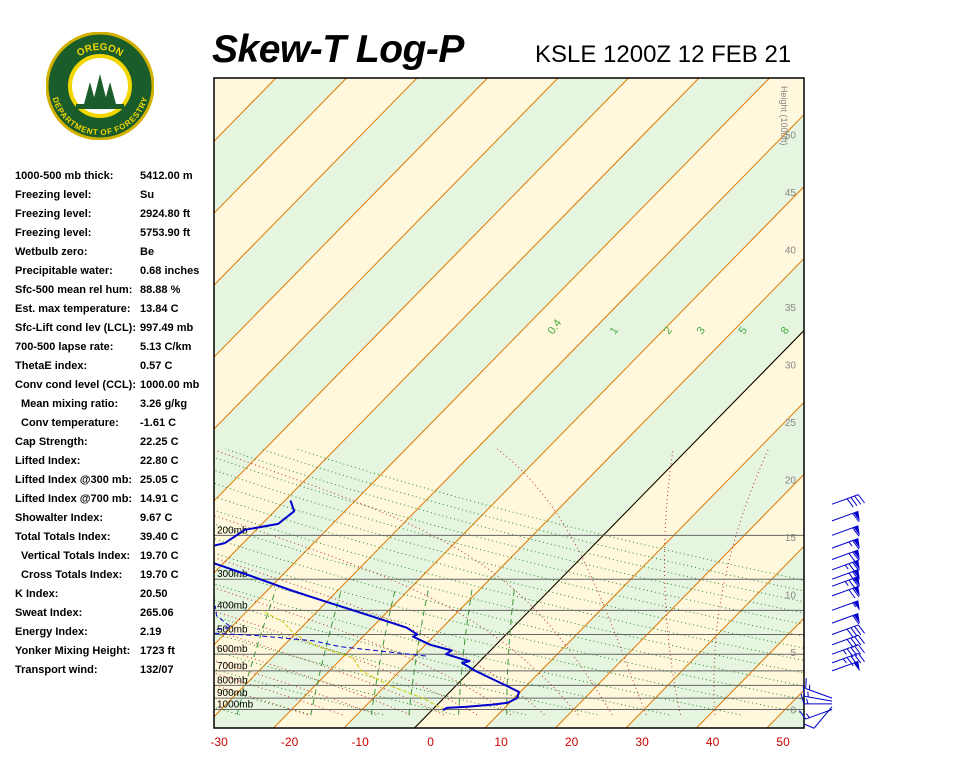 The height and width of the screenshot is (768, 960). What do you see at coordinates (115, 673) in the screenshot?
I see `index-row: Transport wind: 132/07` at bounding box center [115, 673].